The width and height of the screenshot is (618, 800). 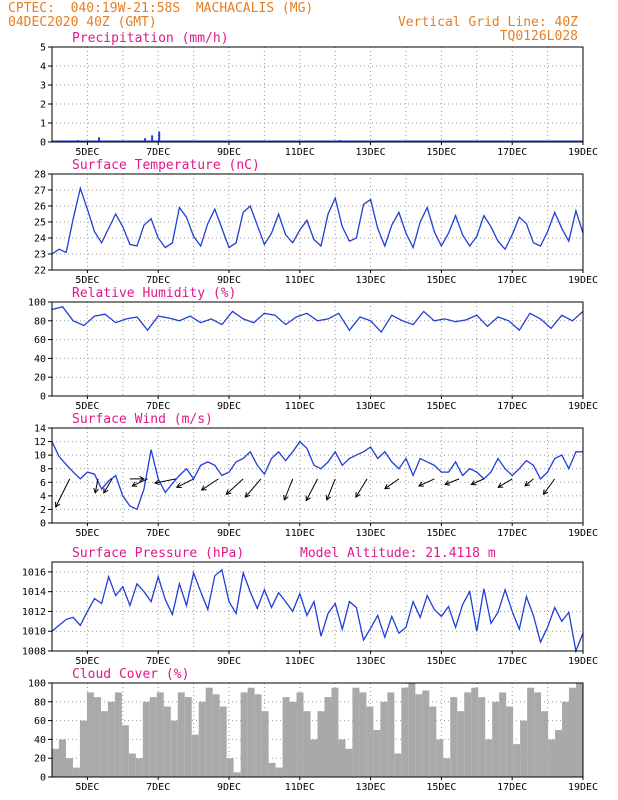 What do you see at coordinates (43, 483) in the screenshot?
I see `y-tick-label: 6` at bounding box center [43, 483].